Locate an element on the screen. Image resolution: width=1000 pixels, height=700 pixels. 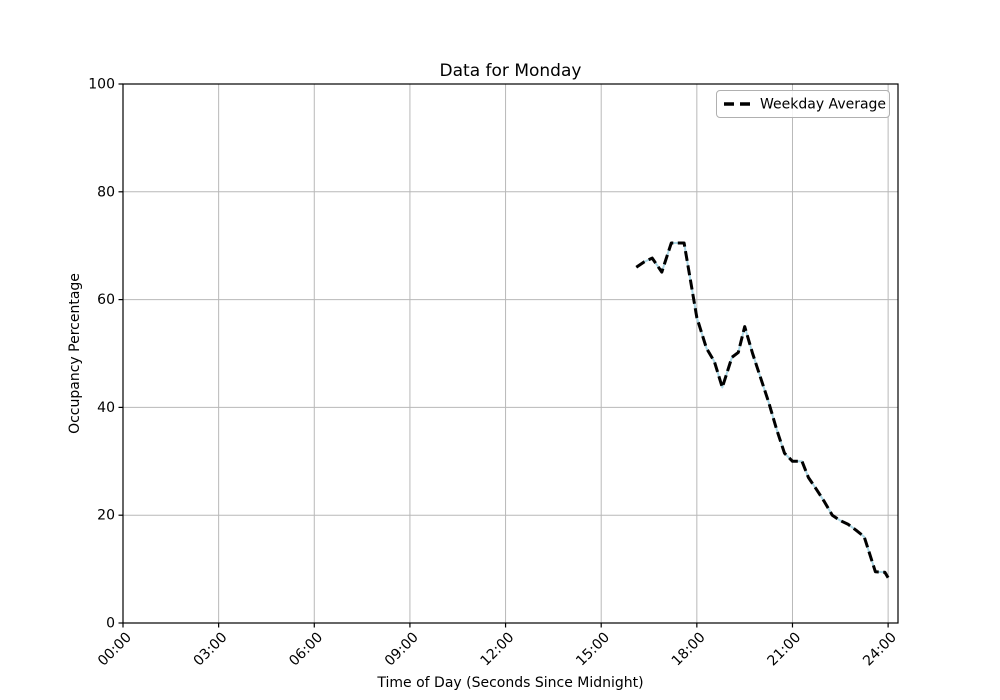
x-tick-label: 00:00 is located at coordinates (115, 650).